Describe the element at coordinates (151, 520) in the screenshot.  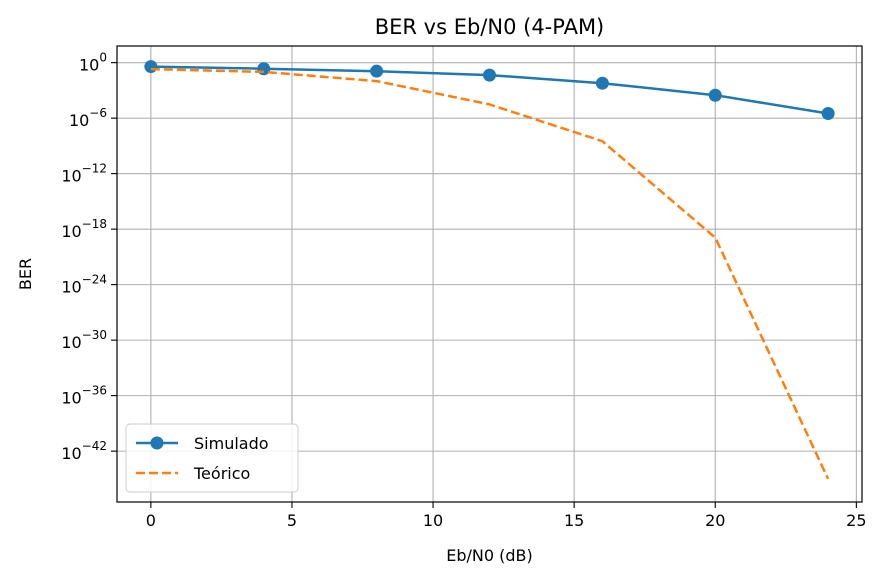
I see `x-tick-label: 0` at that location.